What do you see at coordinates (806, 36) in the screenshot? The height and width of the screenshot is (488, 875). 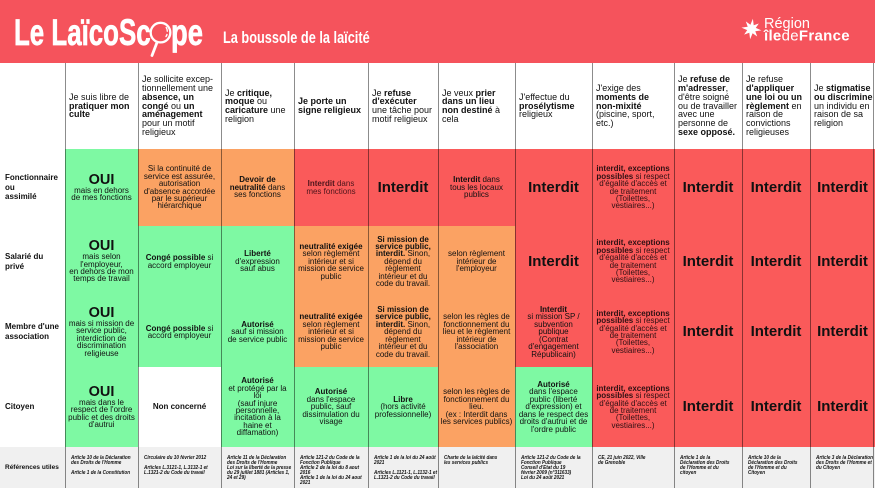 I see `svg-text: îledeFrance` at bounding box center [806, 36].